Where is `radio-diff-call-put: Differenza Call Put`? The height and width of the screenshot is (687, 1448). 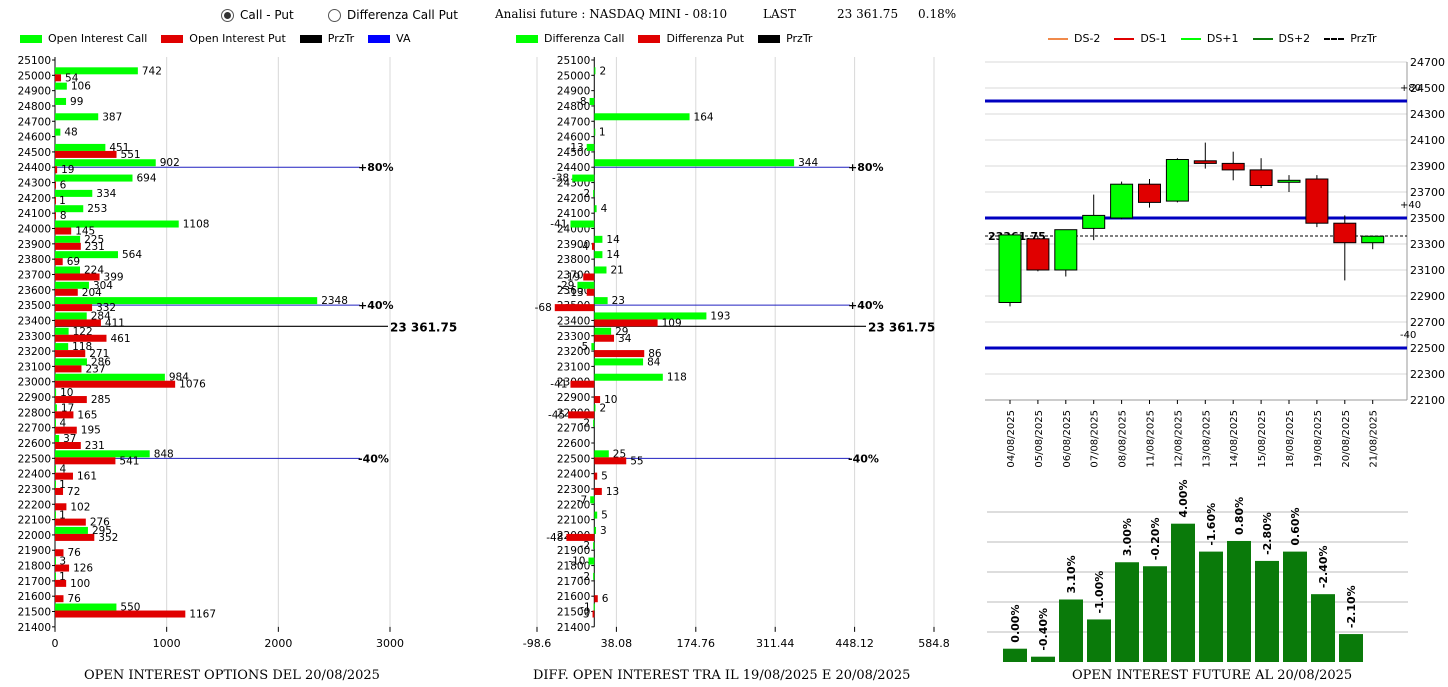
radio-diff-call-put: Differenza Call Put is located at coordinates (393, 15).